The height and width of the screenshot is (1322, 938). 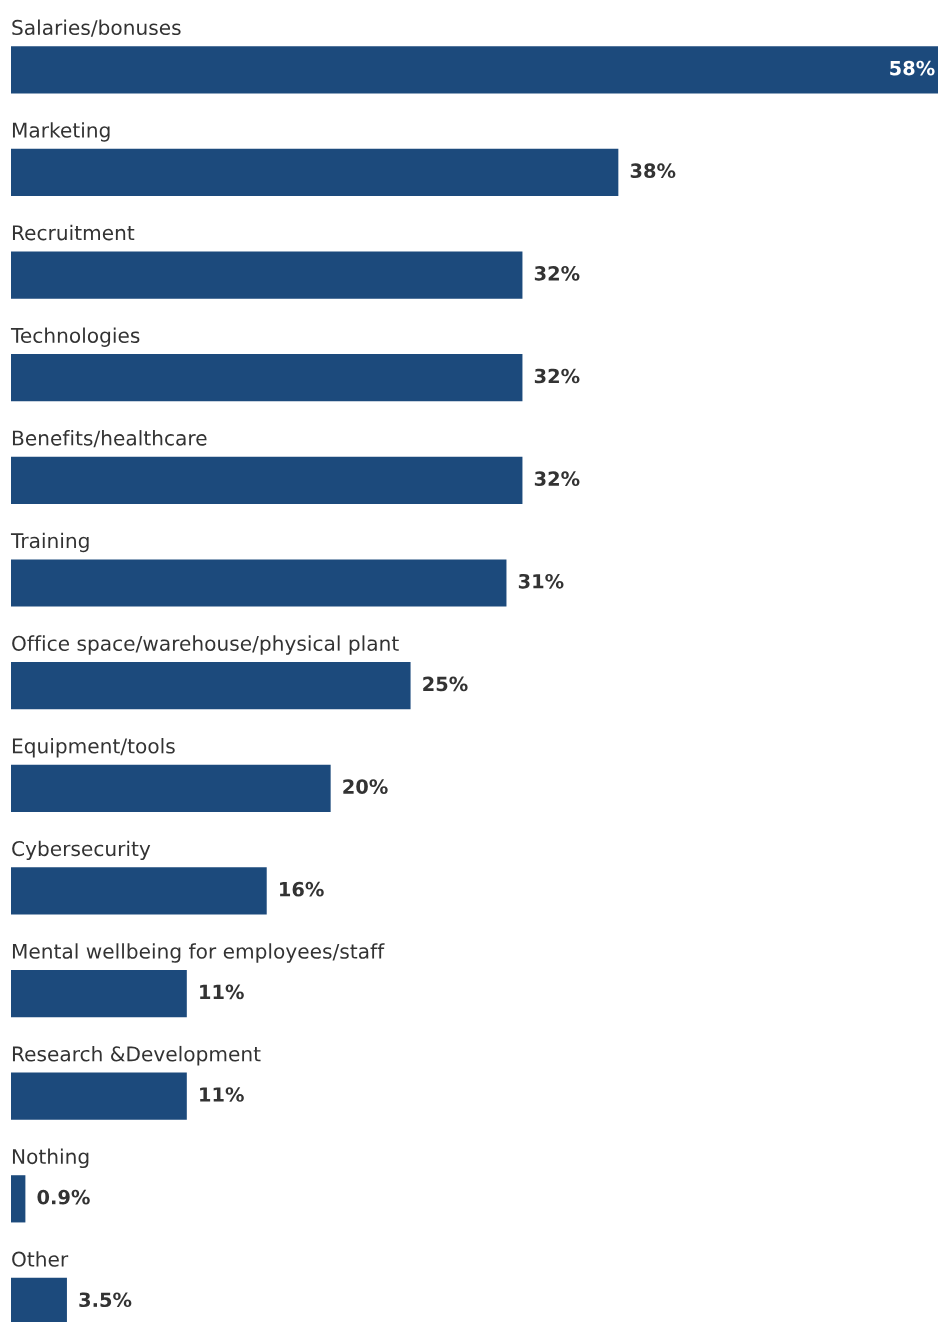 I want to click on data-label: 3.5%, so click(x=105, y=1300).